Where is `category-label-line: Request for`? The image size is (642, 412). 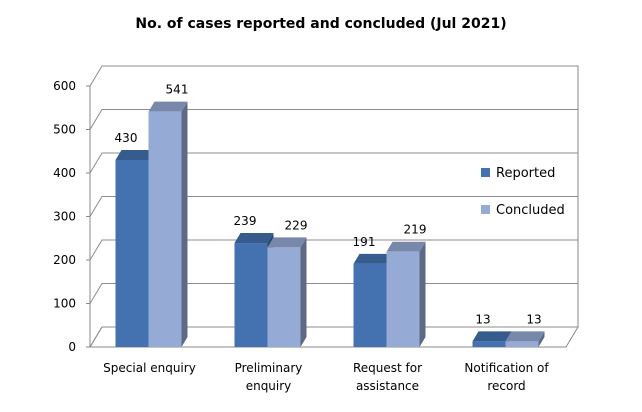 category-label-line: Request for is located at coordinates (387, 368).